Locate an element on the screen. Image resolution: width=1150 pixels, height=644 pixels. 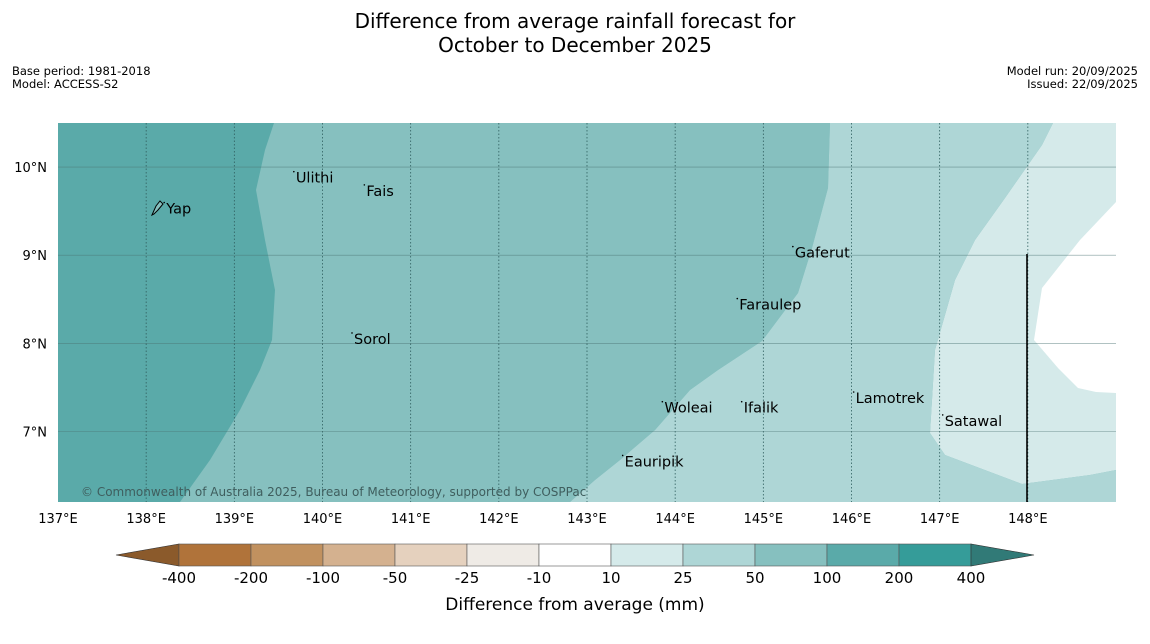
colorbar-label: 50 is located at coordinates (754, 578).